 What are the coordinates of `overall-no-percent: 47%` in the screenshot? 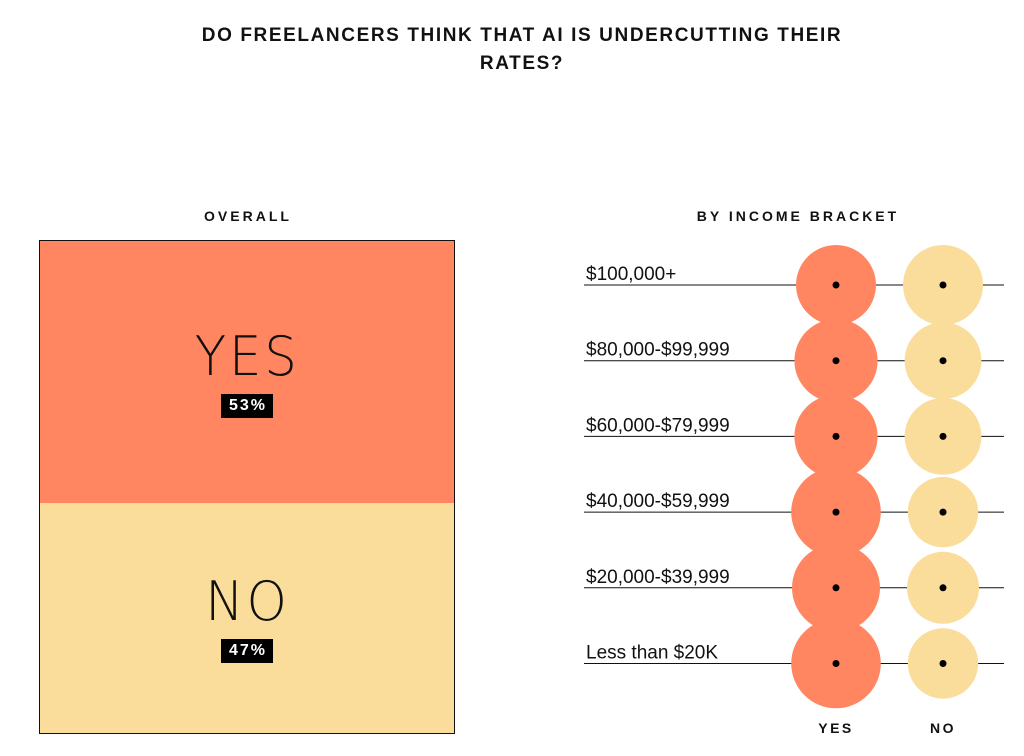 It's located at (247, 651).